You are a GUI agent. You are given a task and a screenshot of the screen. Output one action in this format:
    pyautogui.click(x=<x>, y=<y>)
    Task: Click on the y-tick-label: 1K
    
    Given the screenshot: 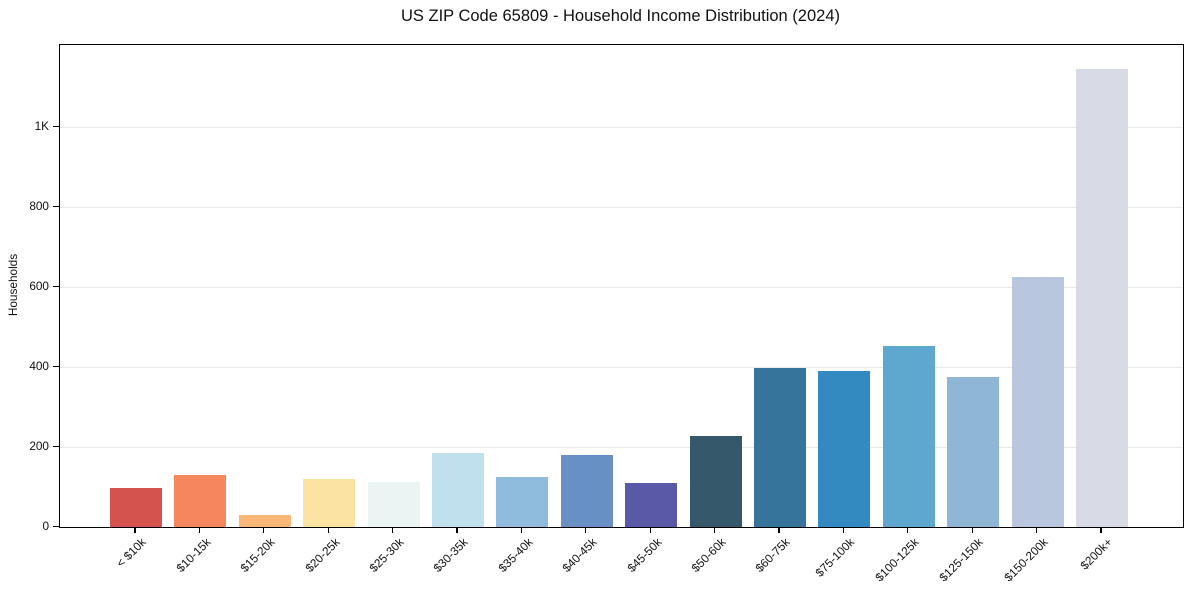 What is the action you would take?
    pyautogui.click(x=41, y=126)
    